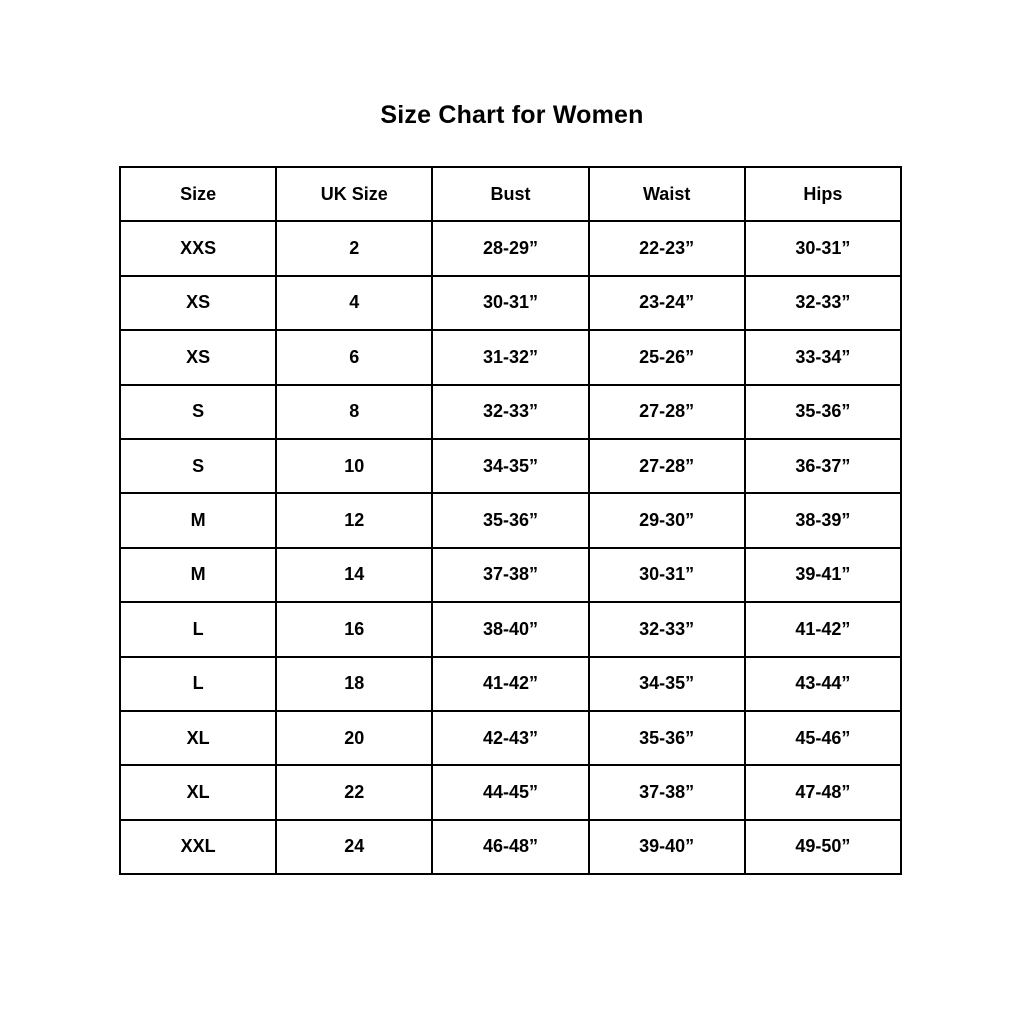 The height and width of the screenshot is (1024, 1024). I want to click on cell-waist: 30-31”, so click(666, 575).